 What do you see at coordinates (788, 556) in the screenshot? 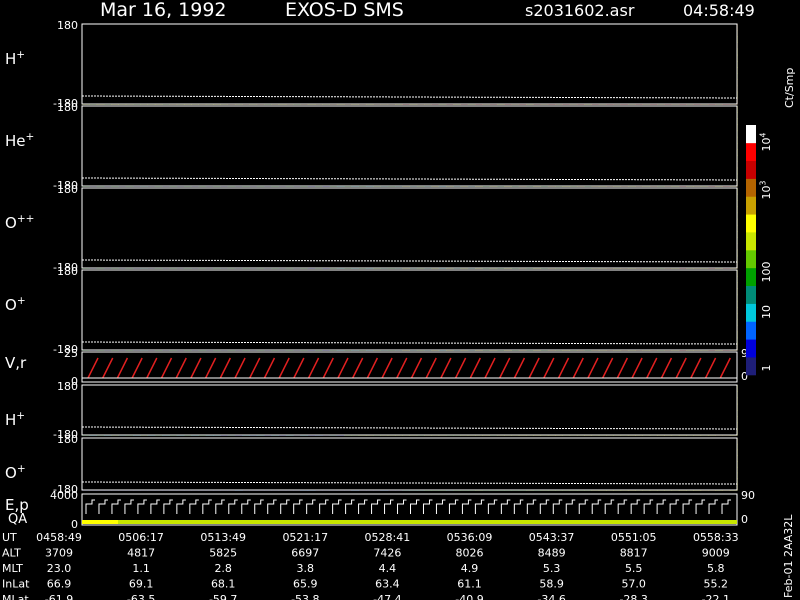
I see `footer-id: Feb-01 2AA32L` at bounding box center [788, 556].